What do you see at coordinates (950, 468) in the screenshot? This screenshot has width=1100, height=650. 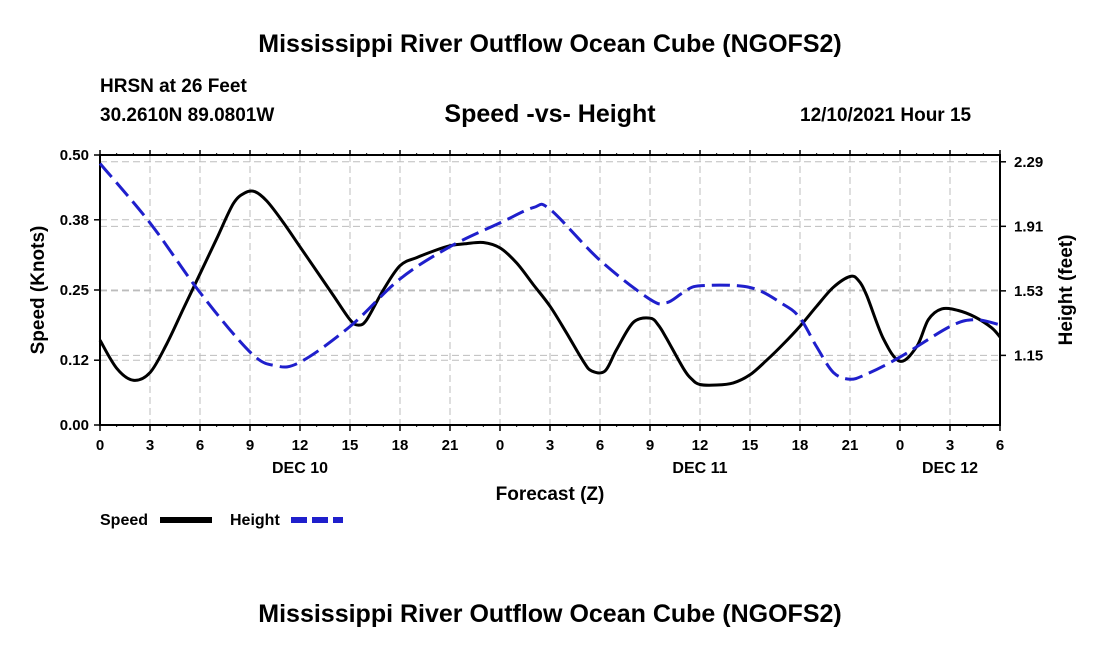 I see `x-date-label: DEC 12` at bounding box center [950, 468].